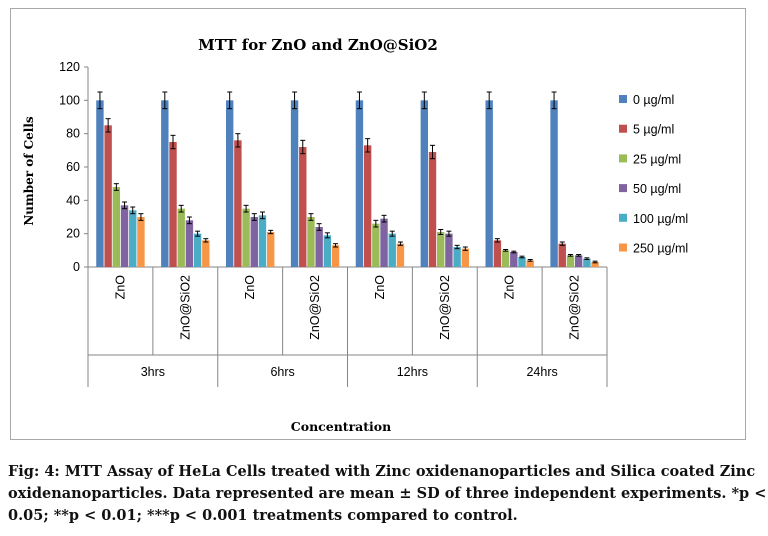 The image size is (768, 536). What do you see at coordinates (657, 159) in the screenshot?
I see `legend-label: 25 µg/ml` at bounding box center [657, 159].